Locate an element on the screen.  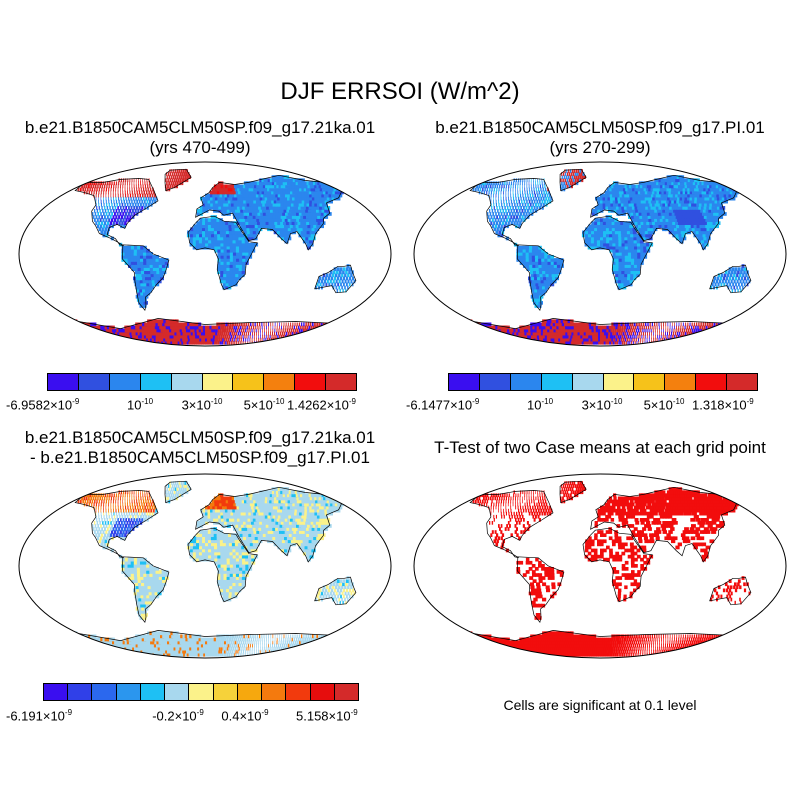
panel2-title-line2: (yrs 270-299) is located at coordinates (600, 147).